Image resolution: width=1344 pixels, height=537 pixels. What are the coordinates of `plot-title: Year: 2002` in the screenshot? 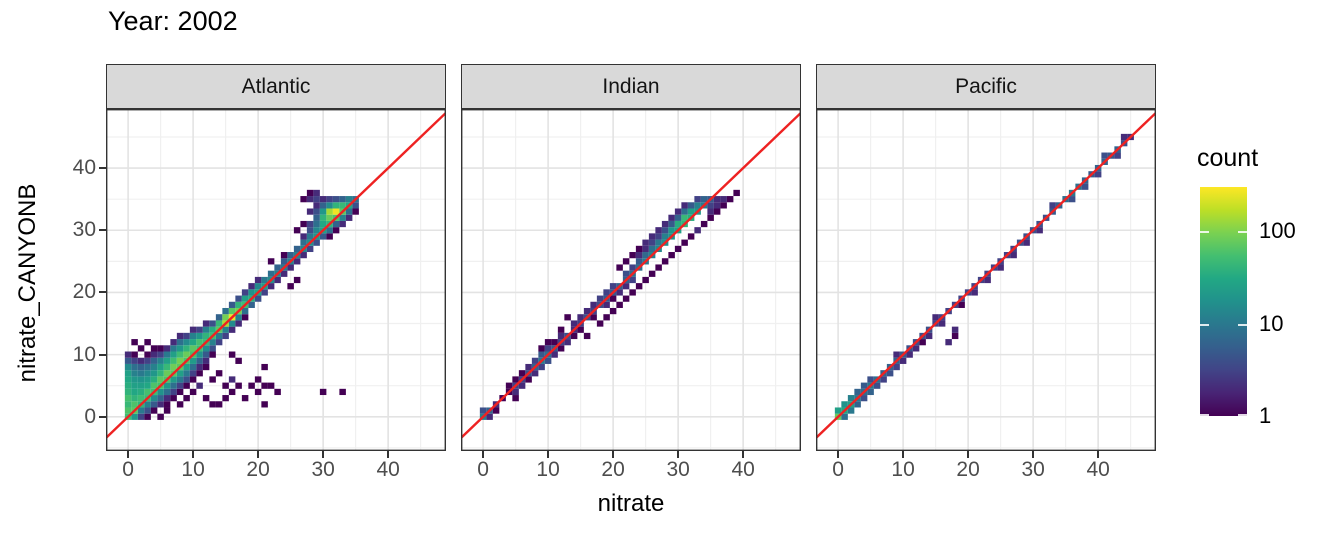 It's located at (173, 21).